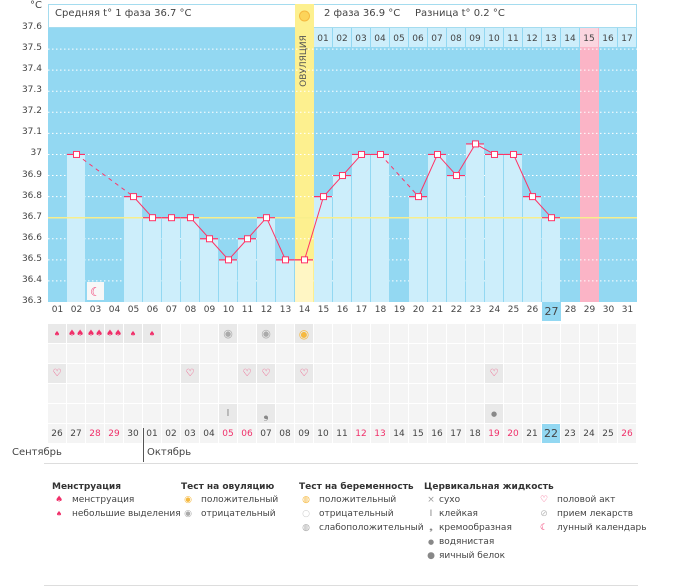 Image resolution: width=675 pixels, height=587 pixels. Describe the element at coordinates (323, 433) in the screenshot. I see `calendar-date: 10` at that location.